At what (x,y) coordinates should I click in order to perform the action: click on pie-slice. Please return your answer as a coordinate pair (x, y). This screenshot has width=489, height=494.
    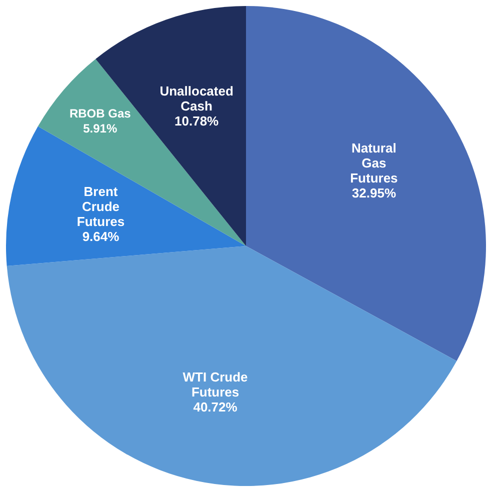
    Looking at the image, I should click on (126, 196).